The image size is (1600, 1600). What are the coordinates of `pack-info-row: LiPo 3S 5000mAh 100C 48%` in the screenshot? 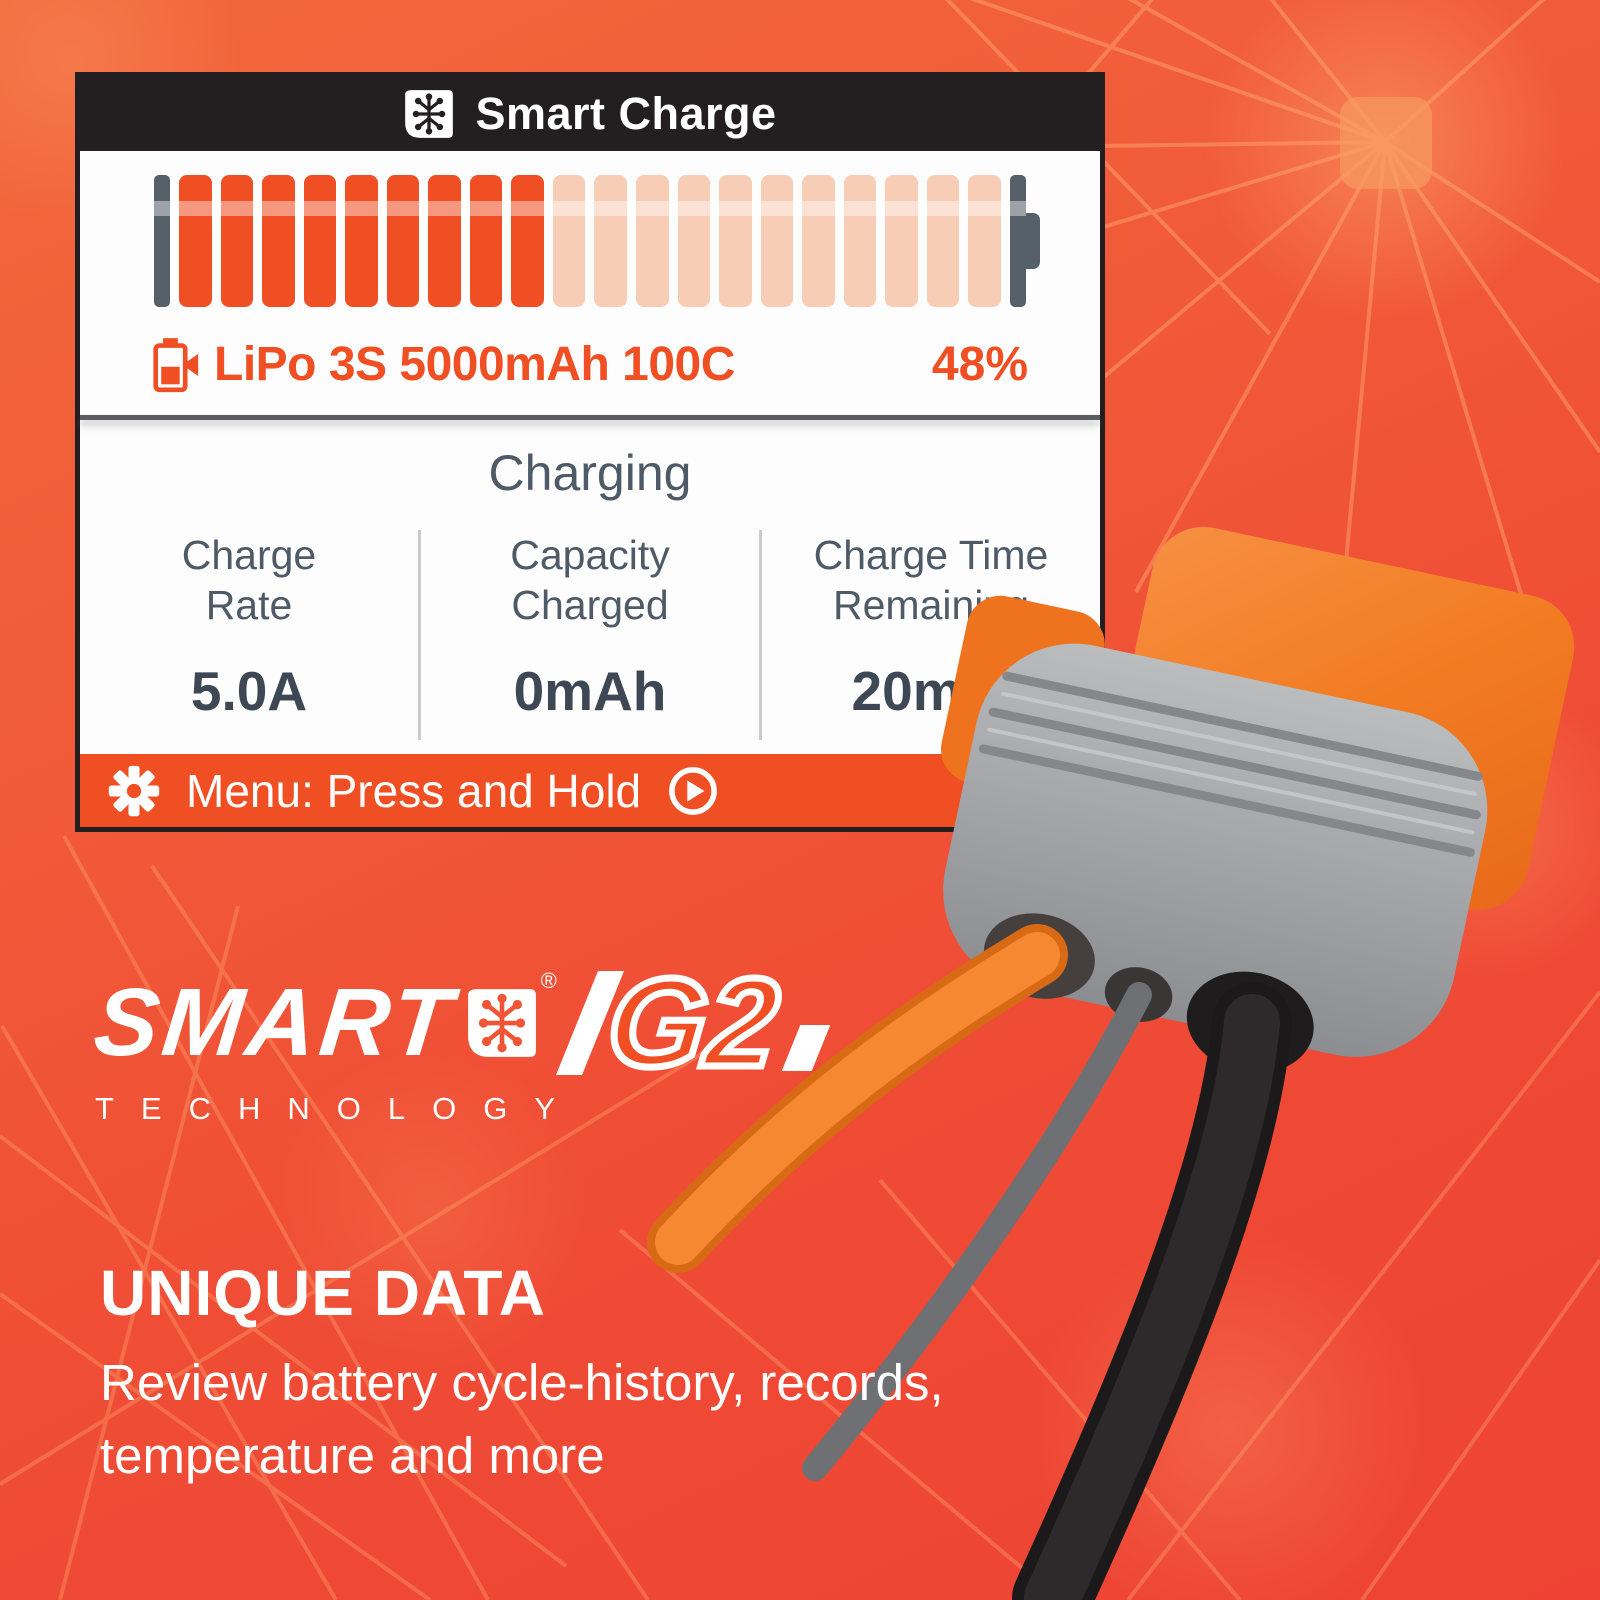 It's located at (590, 364).